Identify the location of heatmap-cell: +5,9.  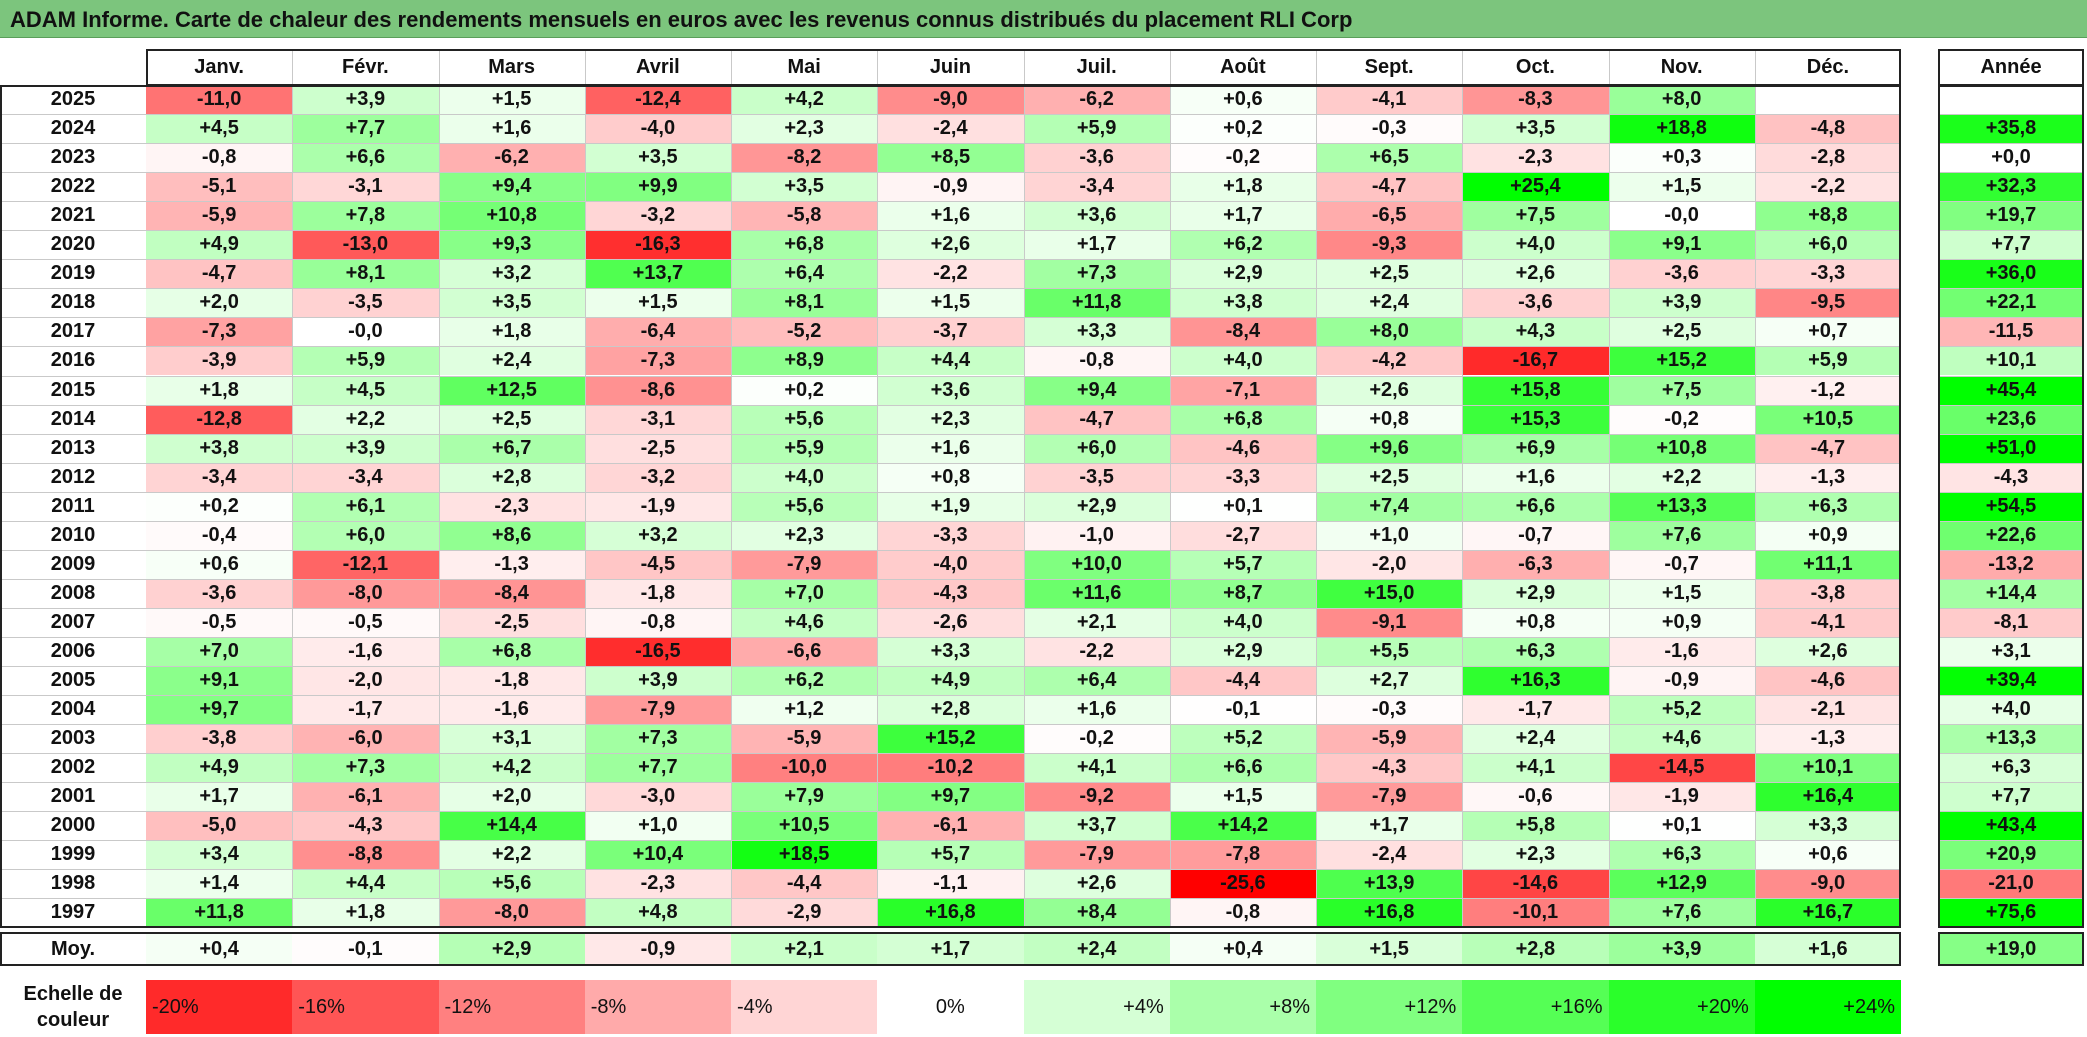
(1096, 129).